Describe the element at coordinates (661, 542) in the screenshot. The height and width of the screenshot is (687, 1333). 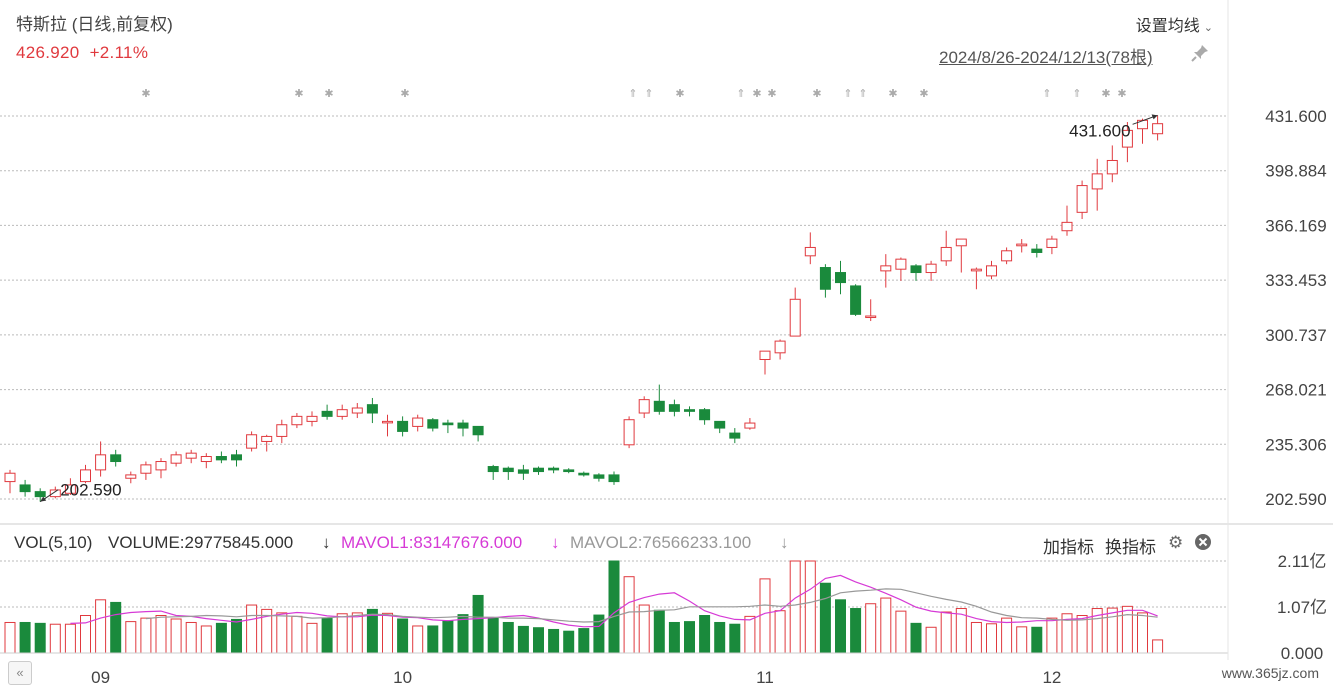
I see `mavol2-value: MAVOL2:76566233.100` at that location.